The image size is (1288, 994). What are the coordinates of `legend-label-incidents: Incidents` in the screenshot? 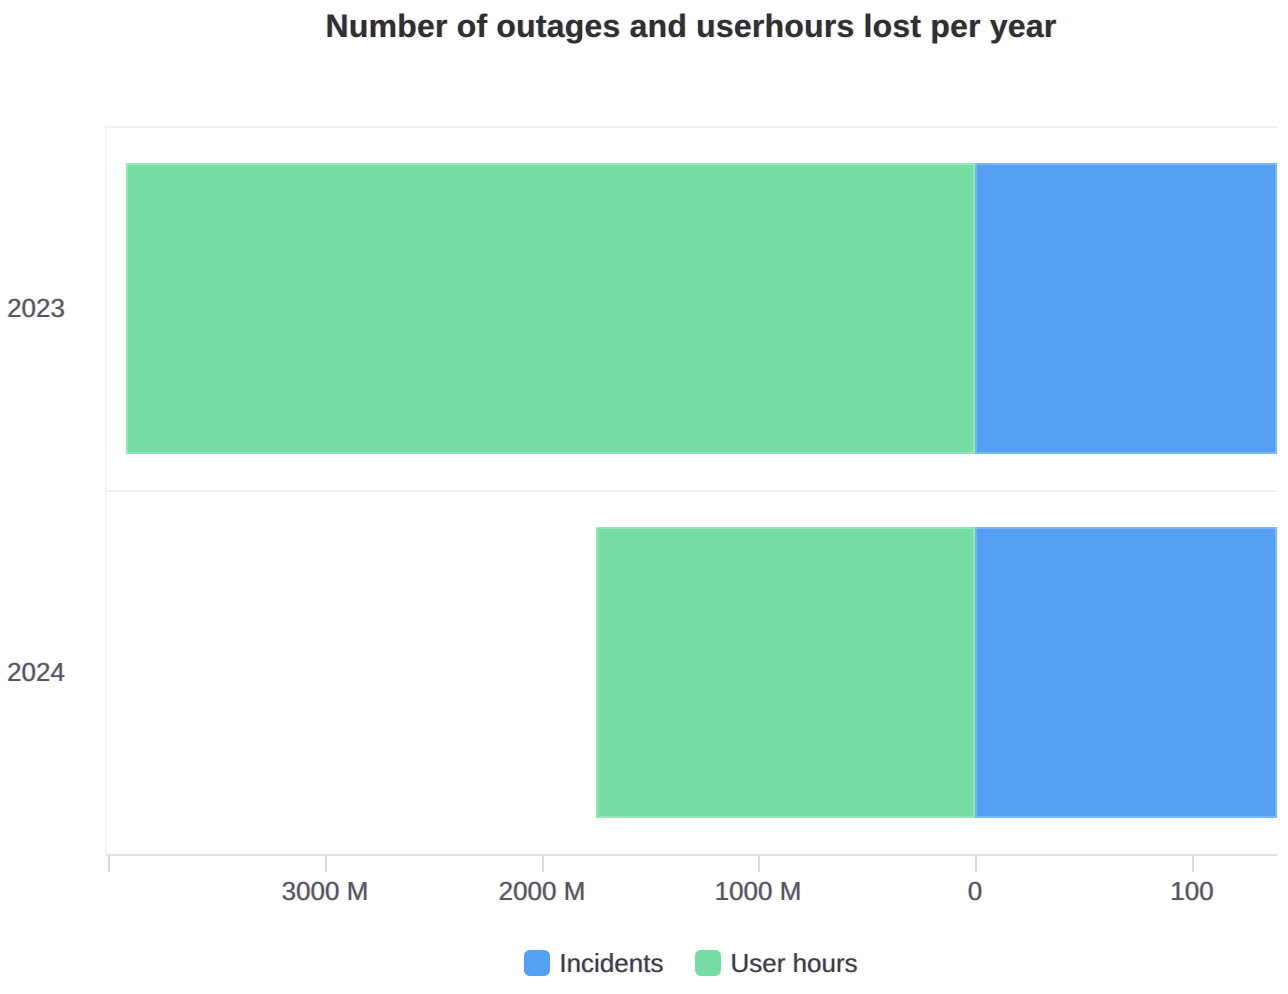 It's located at (611, 963).